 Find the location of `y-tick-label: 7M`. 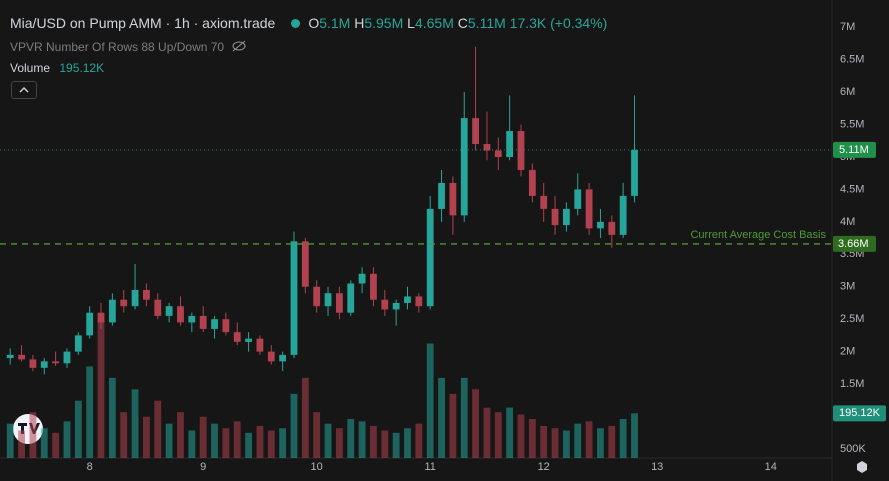

y-tick-label: 7M is located at coordinates (847, 27).